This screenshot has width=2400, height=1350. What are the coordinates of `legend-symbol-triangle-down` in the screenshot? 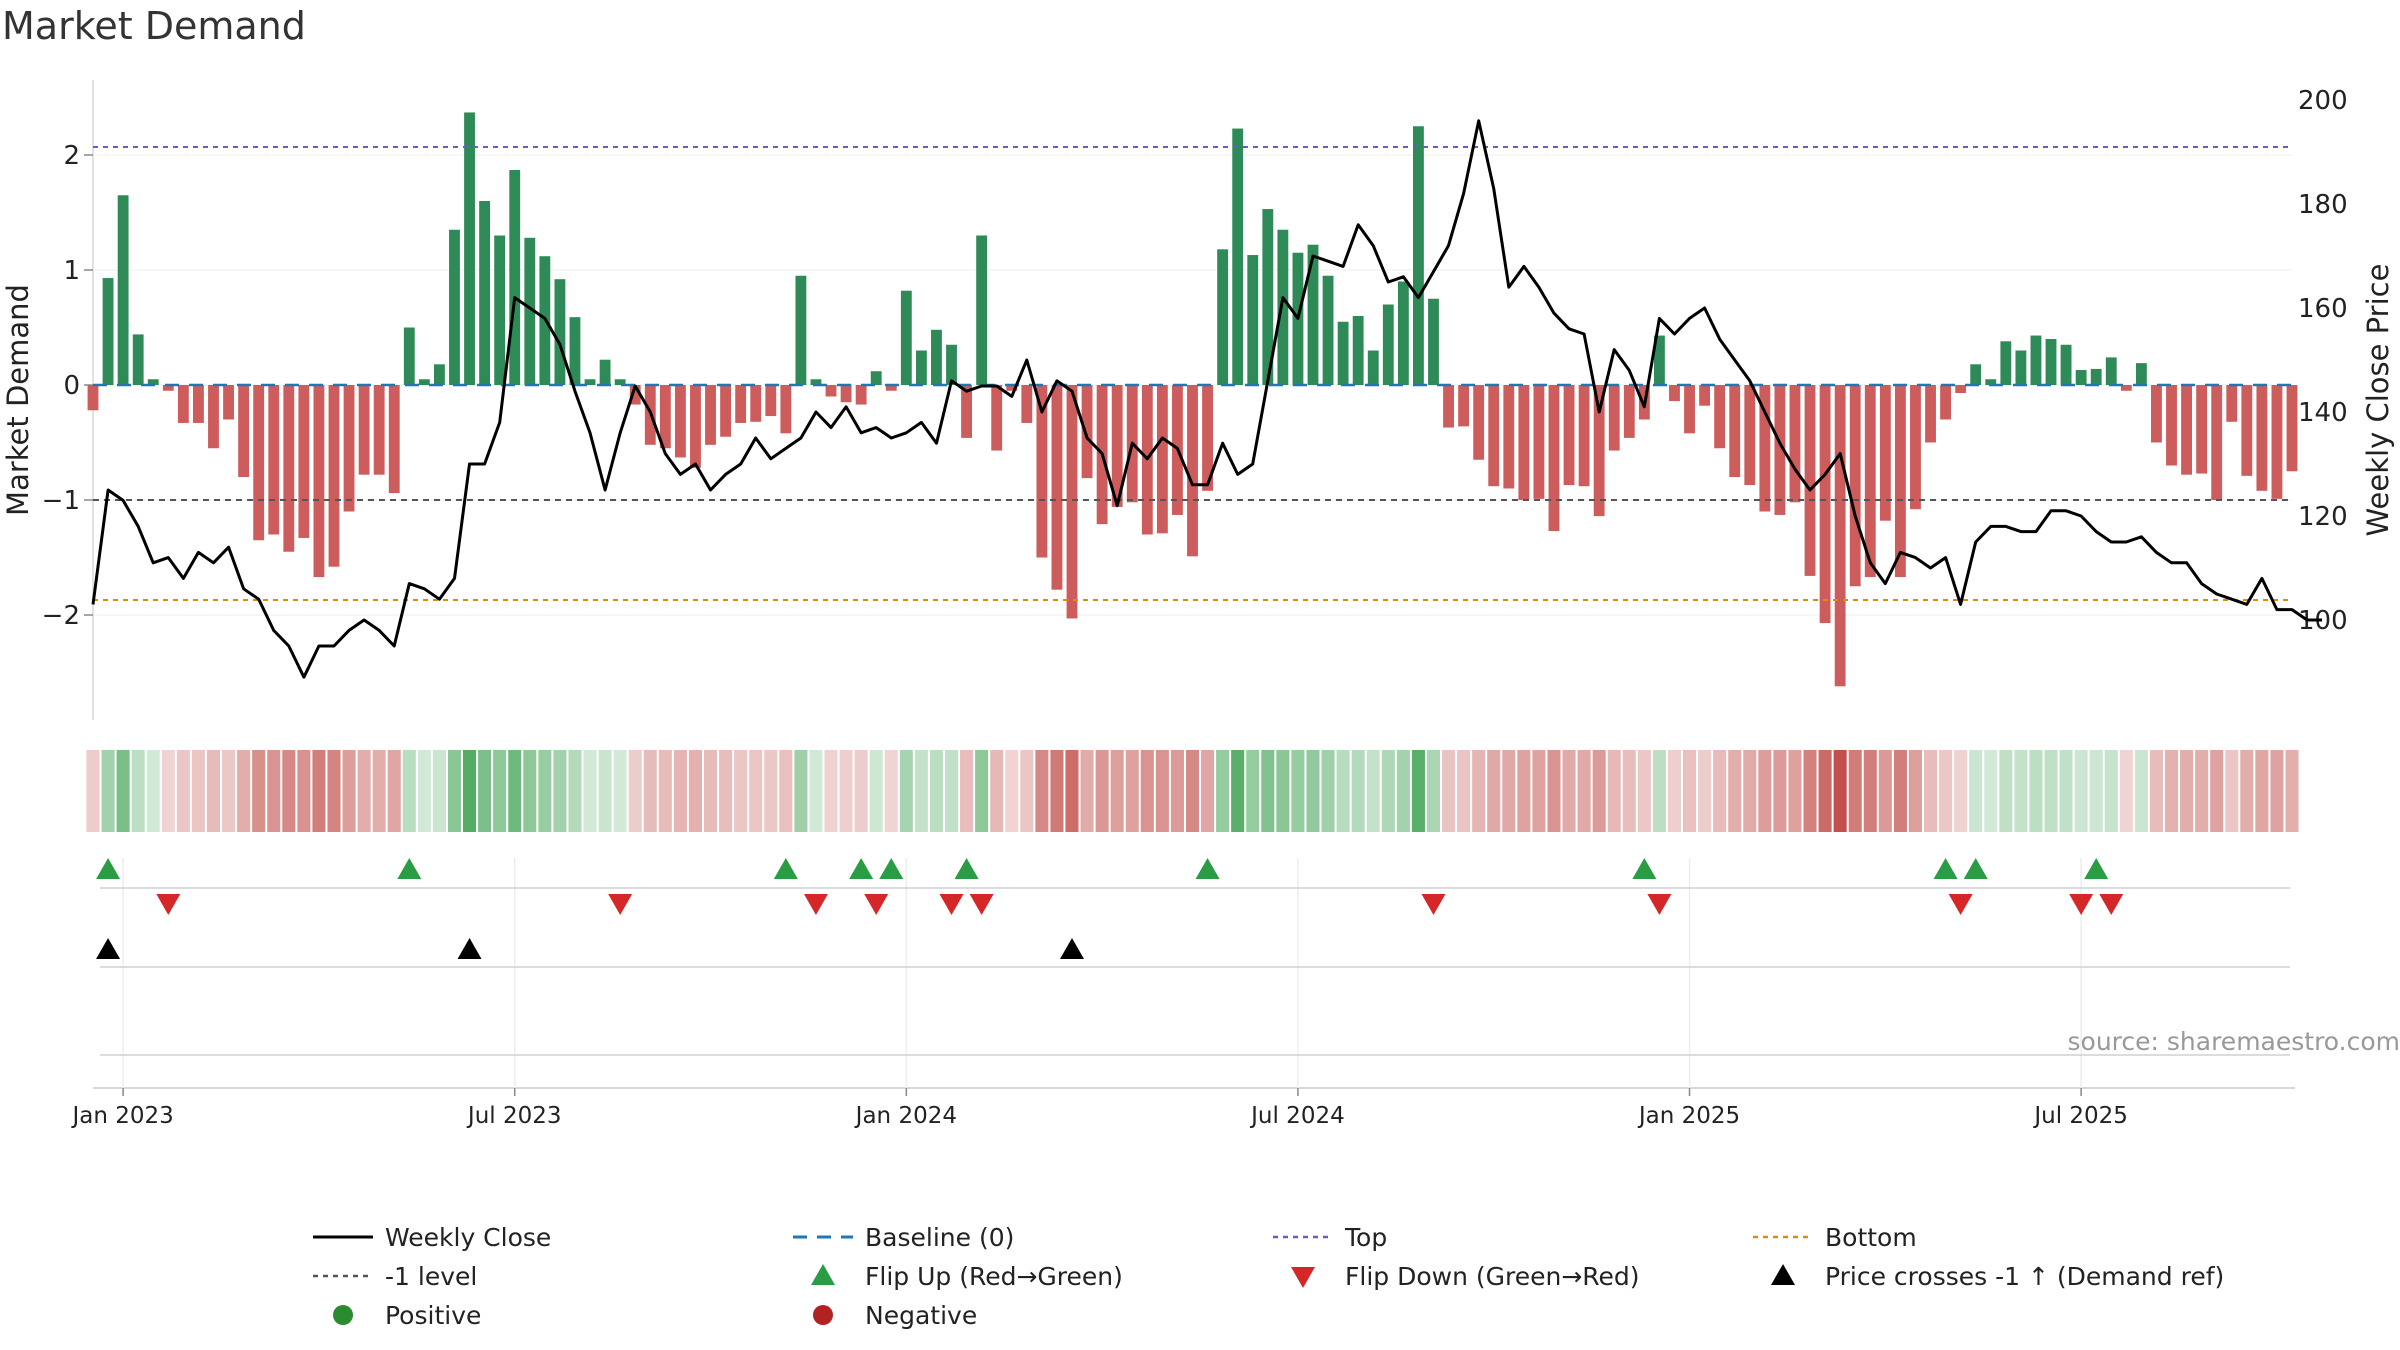 It's located at (1303, 1277).